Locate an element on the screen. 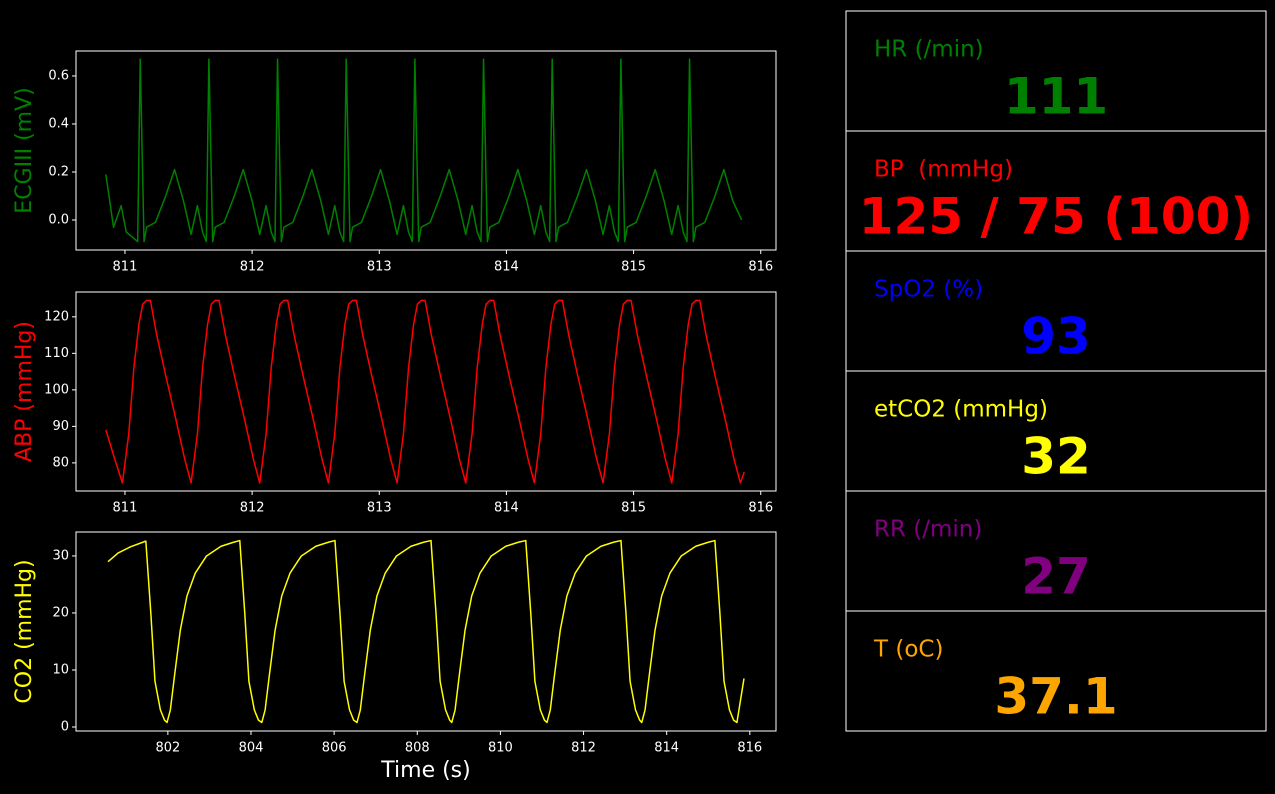  y-axis-label: CO2 (mmHg) is located at coordinates (24, 631).